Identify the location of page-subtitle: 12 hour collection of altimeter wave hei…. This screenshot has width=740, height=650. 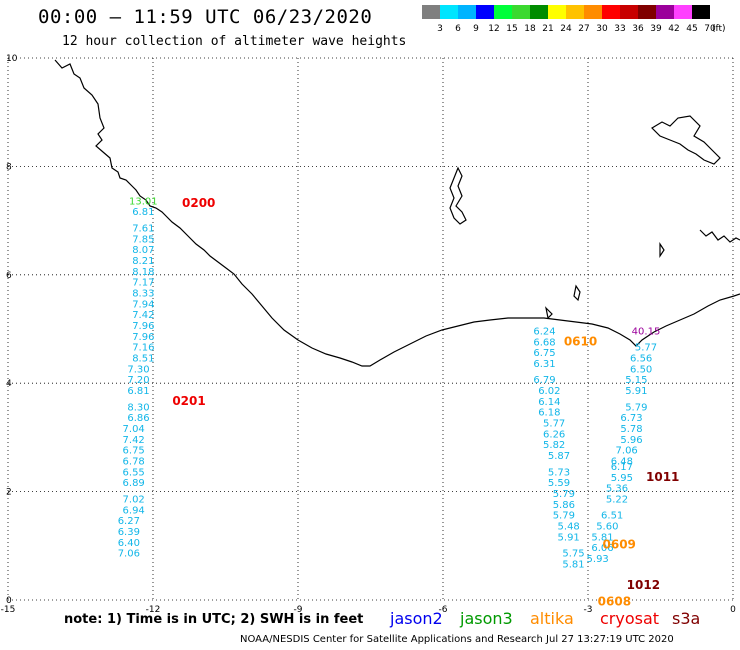
(234, 41).